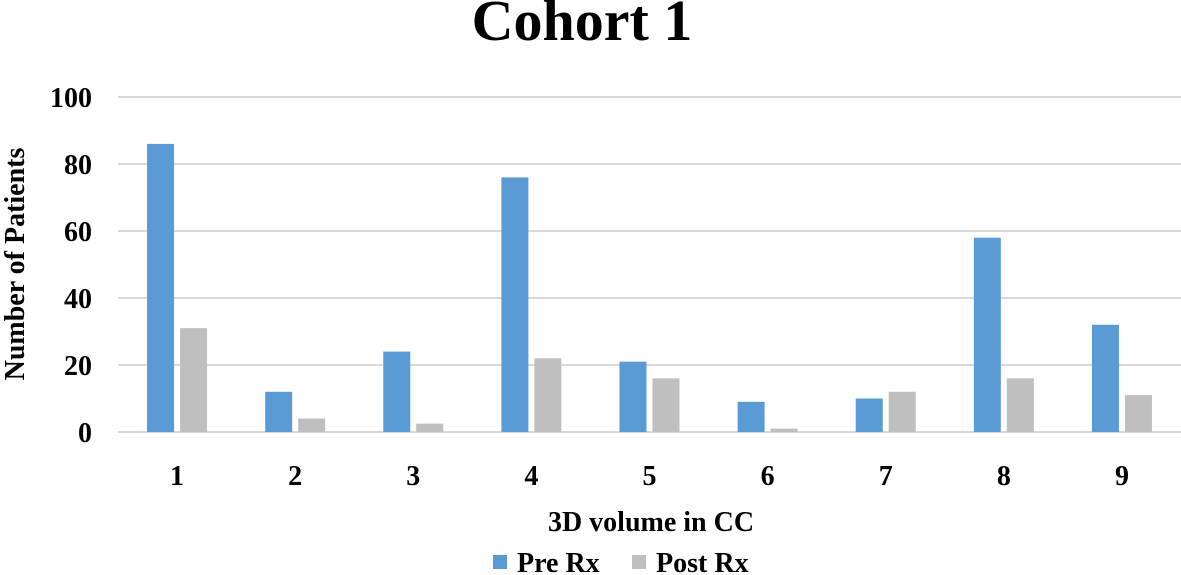  What do you see at coordinates (1004, 476) in the screenshot?
I see `x-tick-label: 8` at bounding box center [1004, 476].